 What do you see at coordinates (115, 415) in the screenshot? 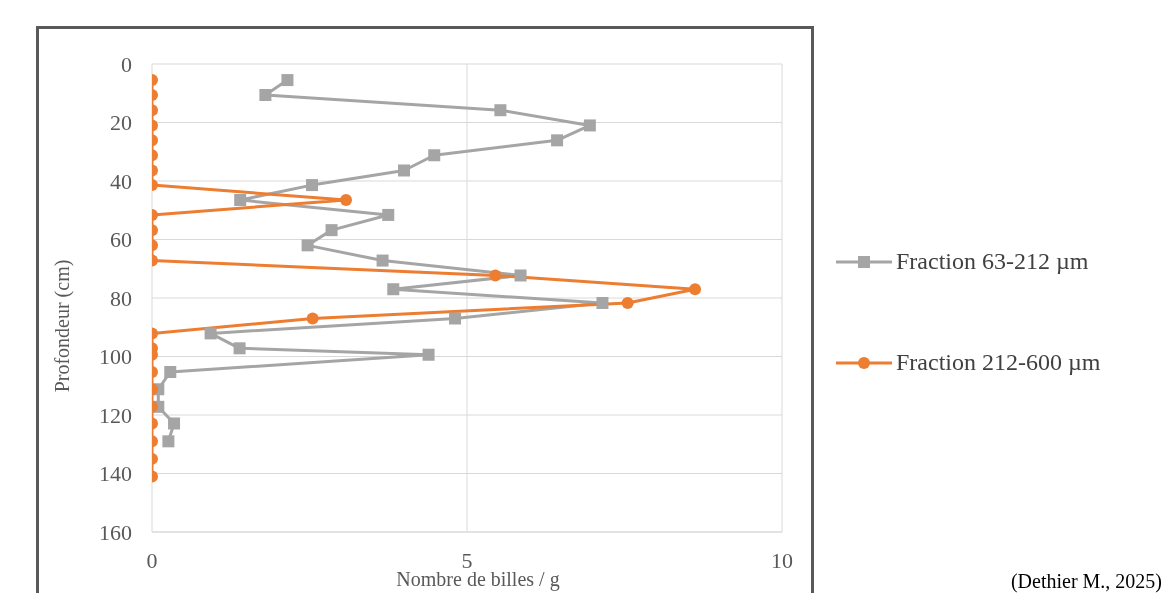
I see `y-tick-label: 120` at bounding box center [115, 415].